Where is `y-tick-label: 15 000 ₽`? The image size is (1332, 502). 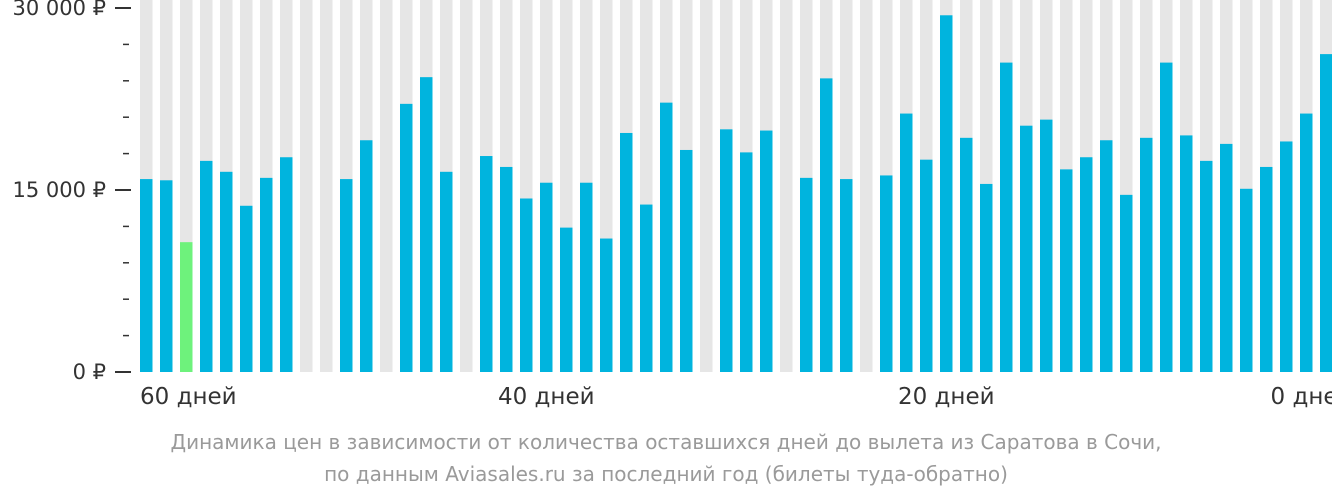
y-tick-label: 15 000 ₽ is located at coordinates (59, 190).